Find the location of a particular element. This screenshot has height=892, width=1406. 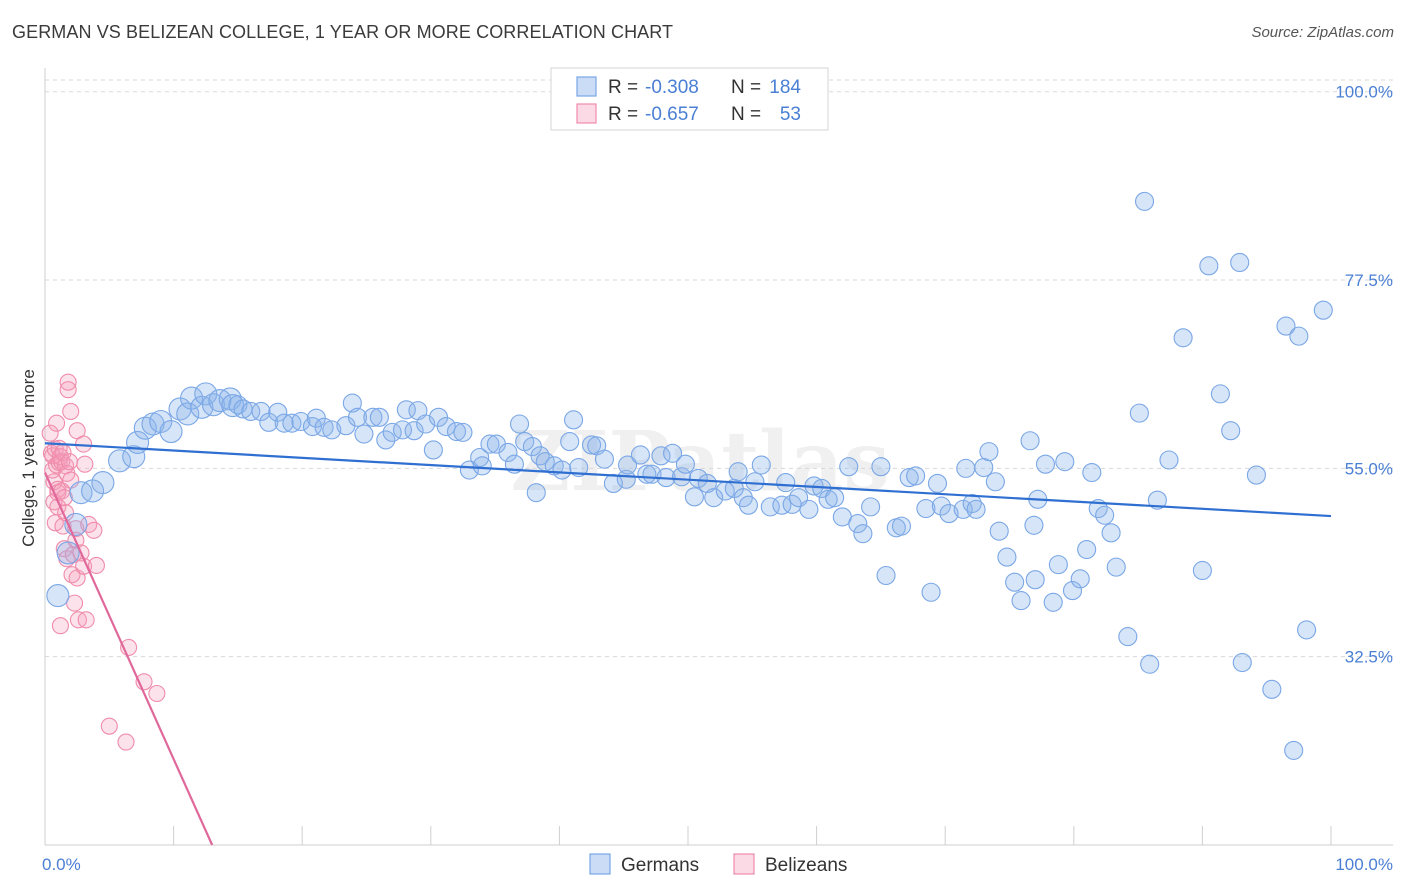

y-tick-labels: 100.0% 77.5% 55.0% 32.5% is located at coordinates (1364, 375).